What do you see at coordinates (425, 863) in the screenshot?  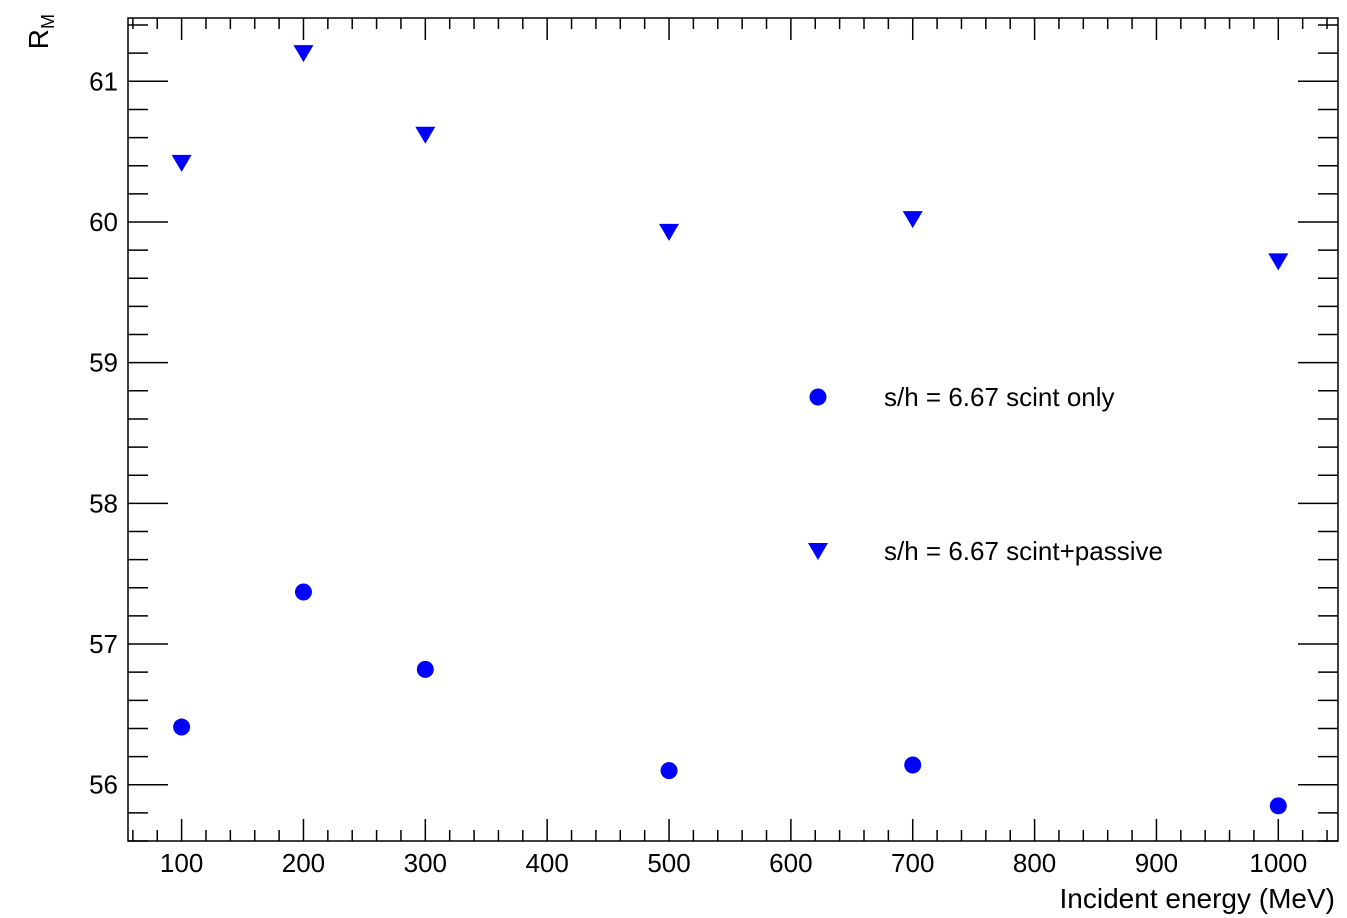 I see `x-tick-label: 300` at bounding box center [425, 863].